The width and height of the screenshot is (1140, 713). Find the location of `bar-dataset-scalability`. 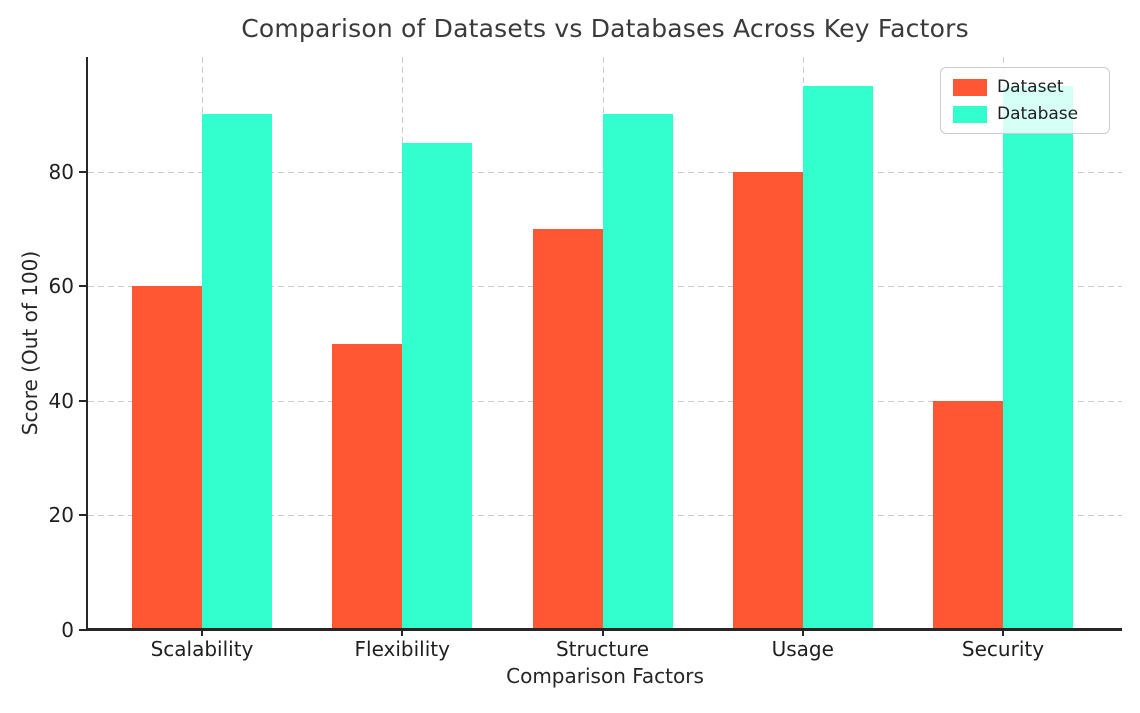

bar-dataset-scalability is located at coordinates (167, 458).